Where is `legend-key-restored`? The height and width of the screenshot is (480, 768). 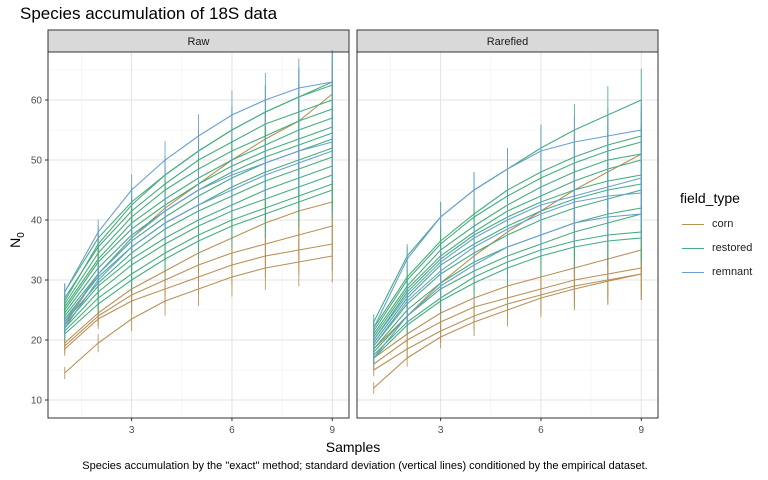
legend-key-restored is located at coordinates (693, 248).